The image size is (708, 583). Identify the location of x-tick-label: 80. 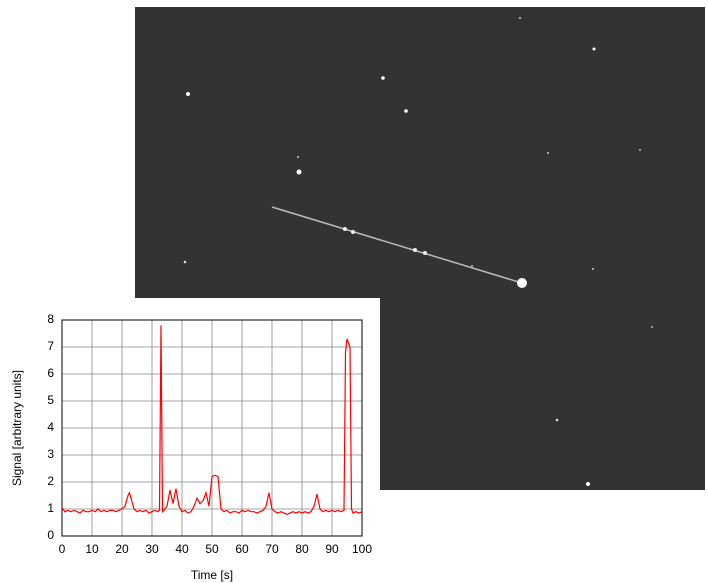
(302, 549).